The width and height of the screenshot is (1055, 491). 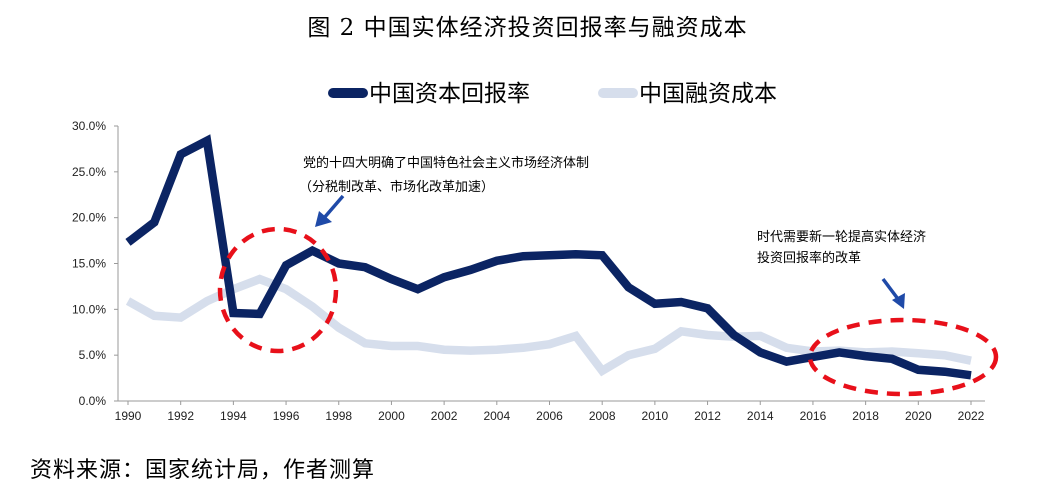 What do you see at coordinates (708, 94) in the screenshot?
I see `legend-label-cost: 中国融资成本` at bounding box center [708, 94].